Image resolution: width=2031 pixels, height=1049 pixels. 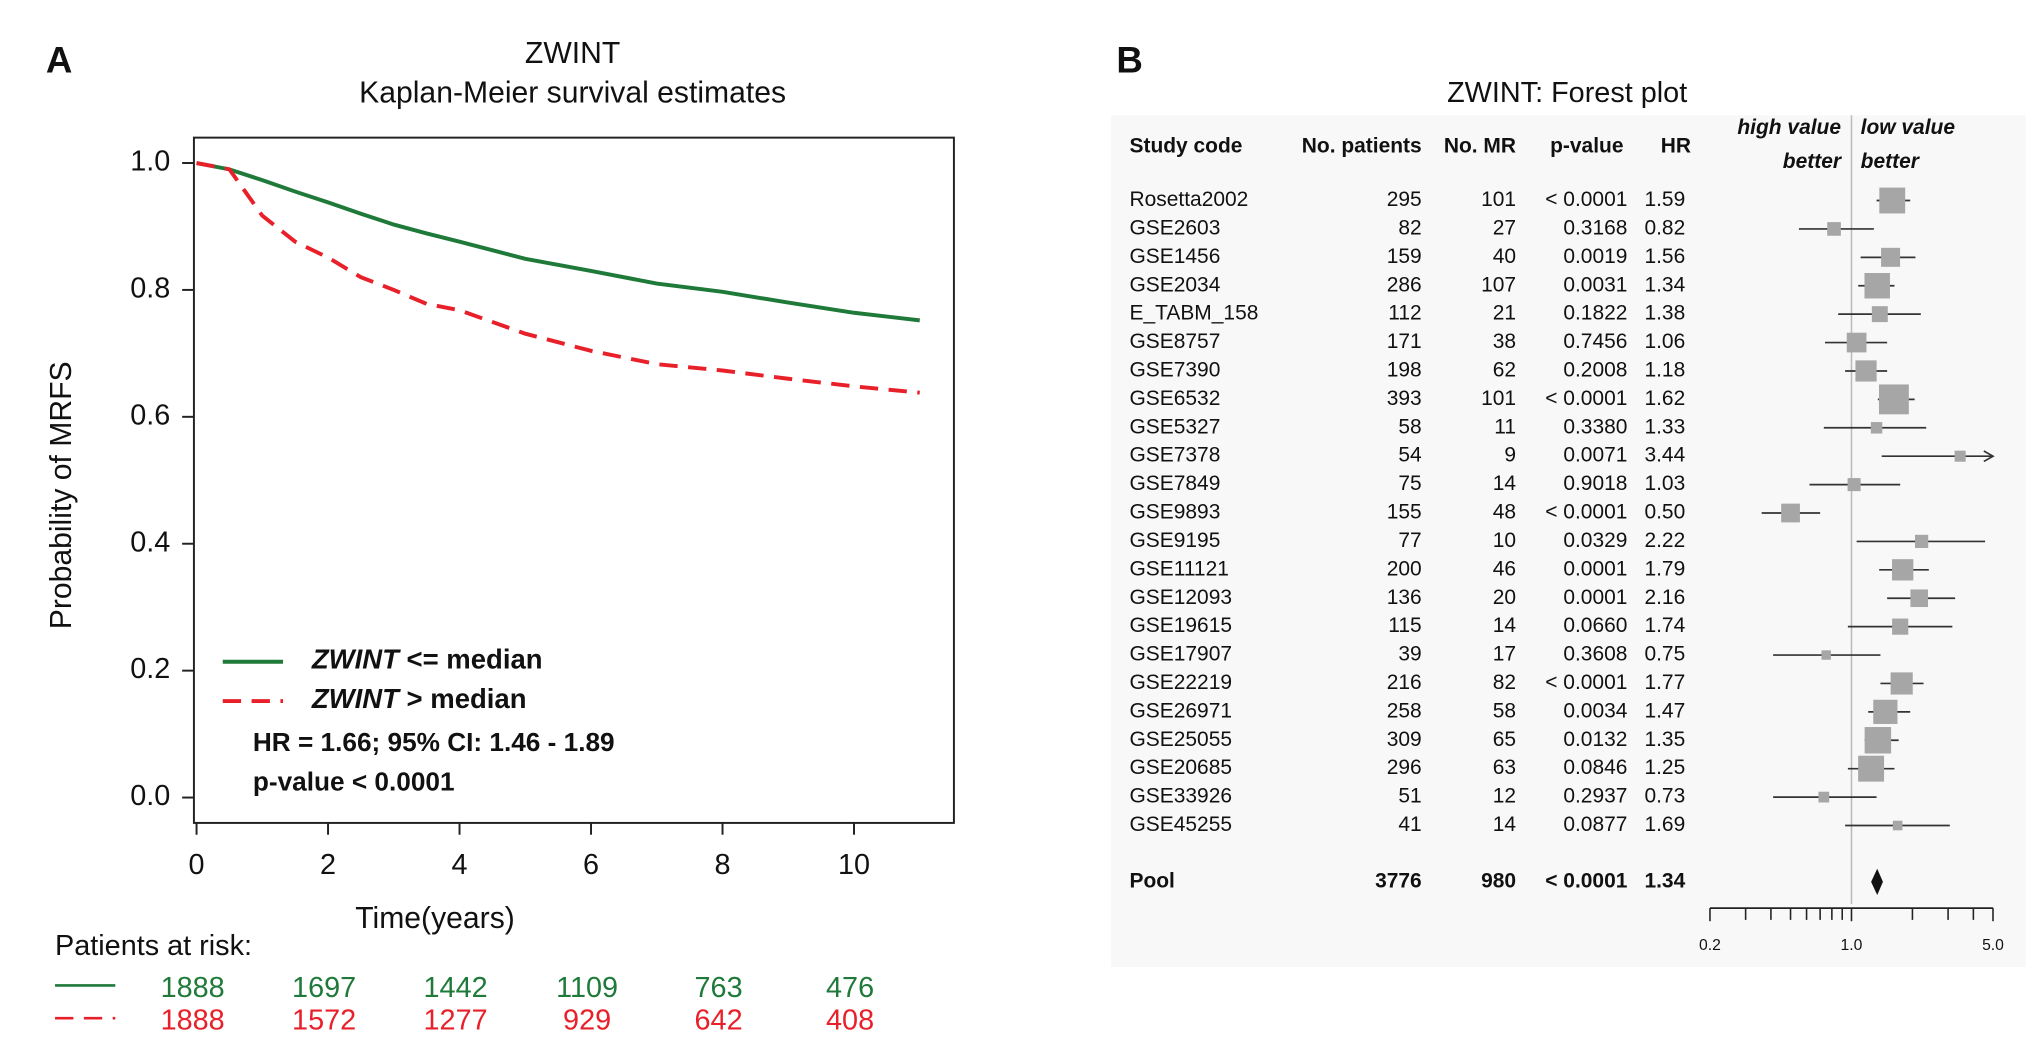 What do you see at coordinates (1664, 483) in the screenshot?
I see `hr-label: 1.03` at bounding box center [1664, 483].